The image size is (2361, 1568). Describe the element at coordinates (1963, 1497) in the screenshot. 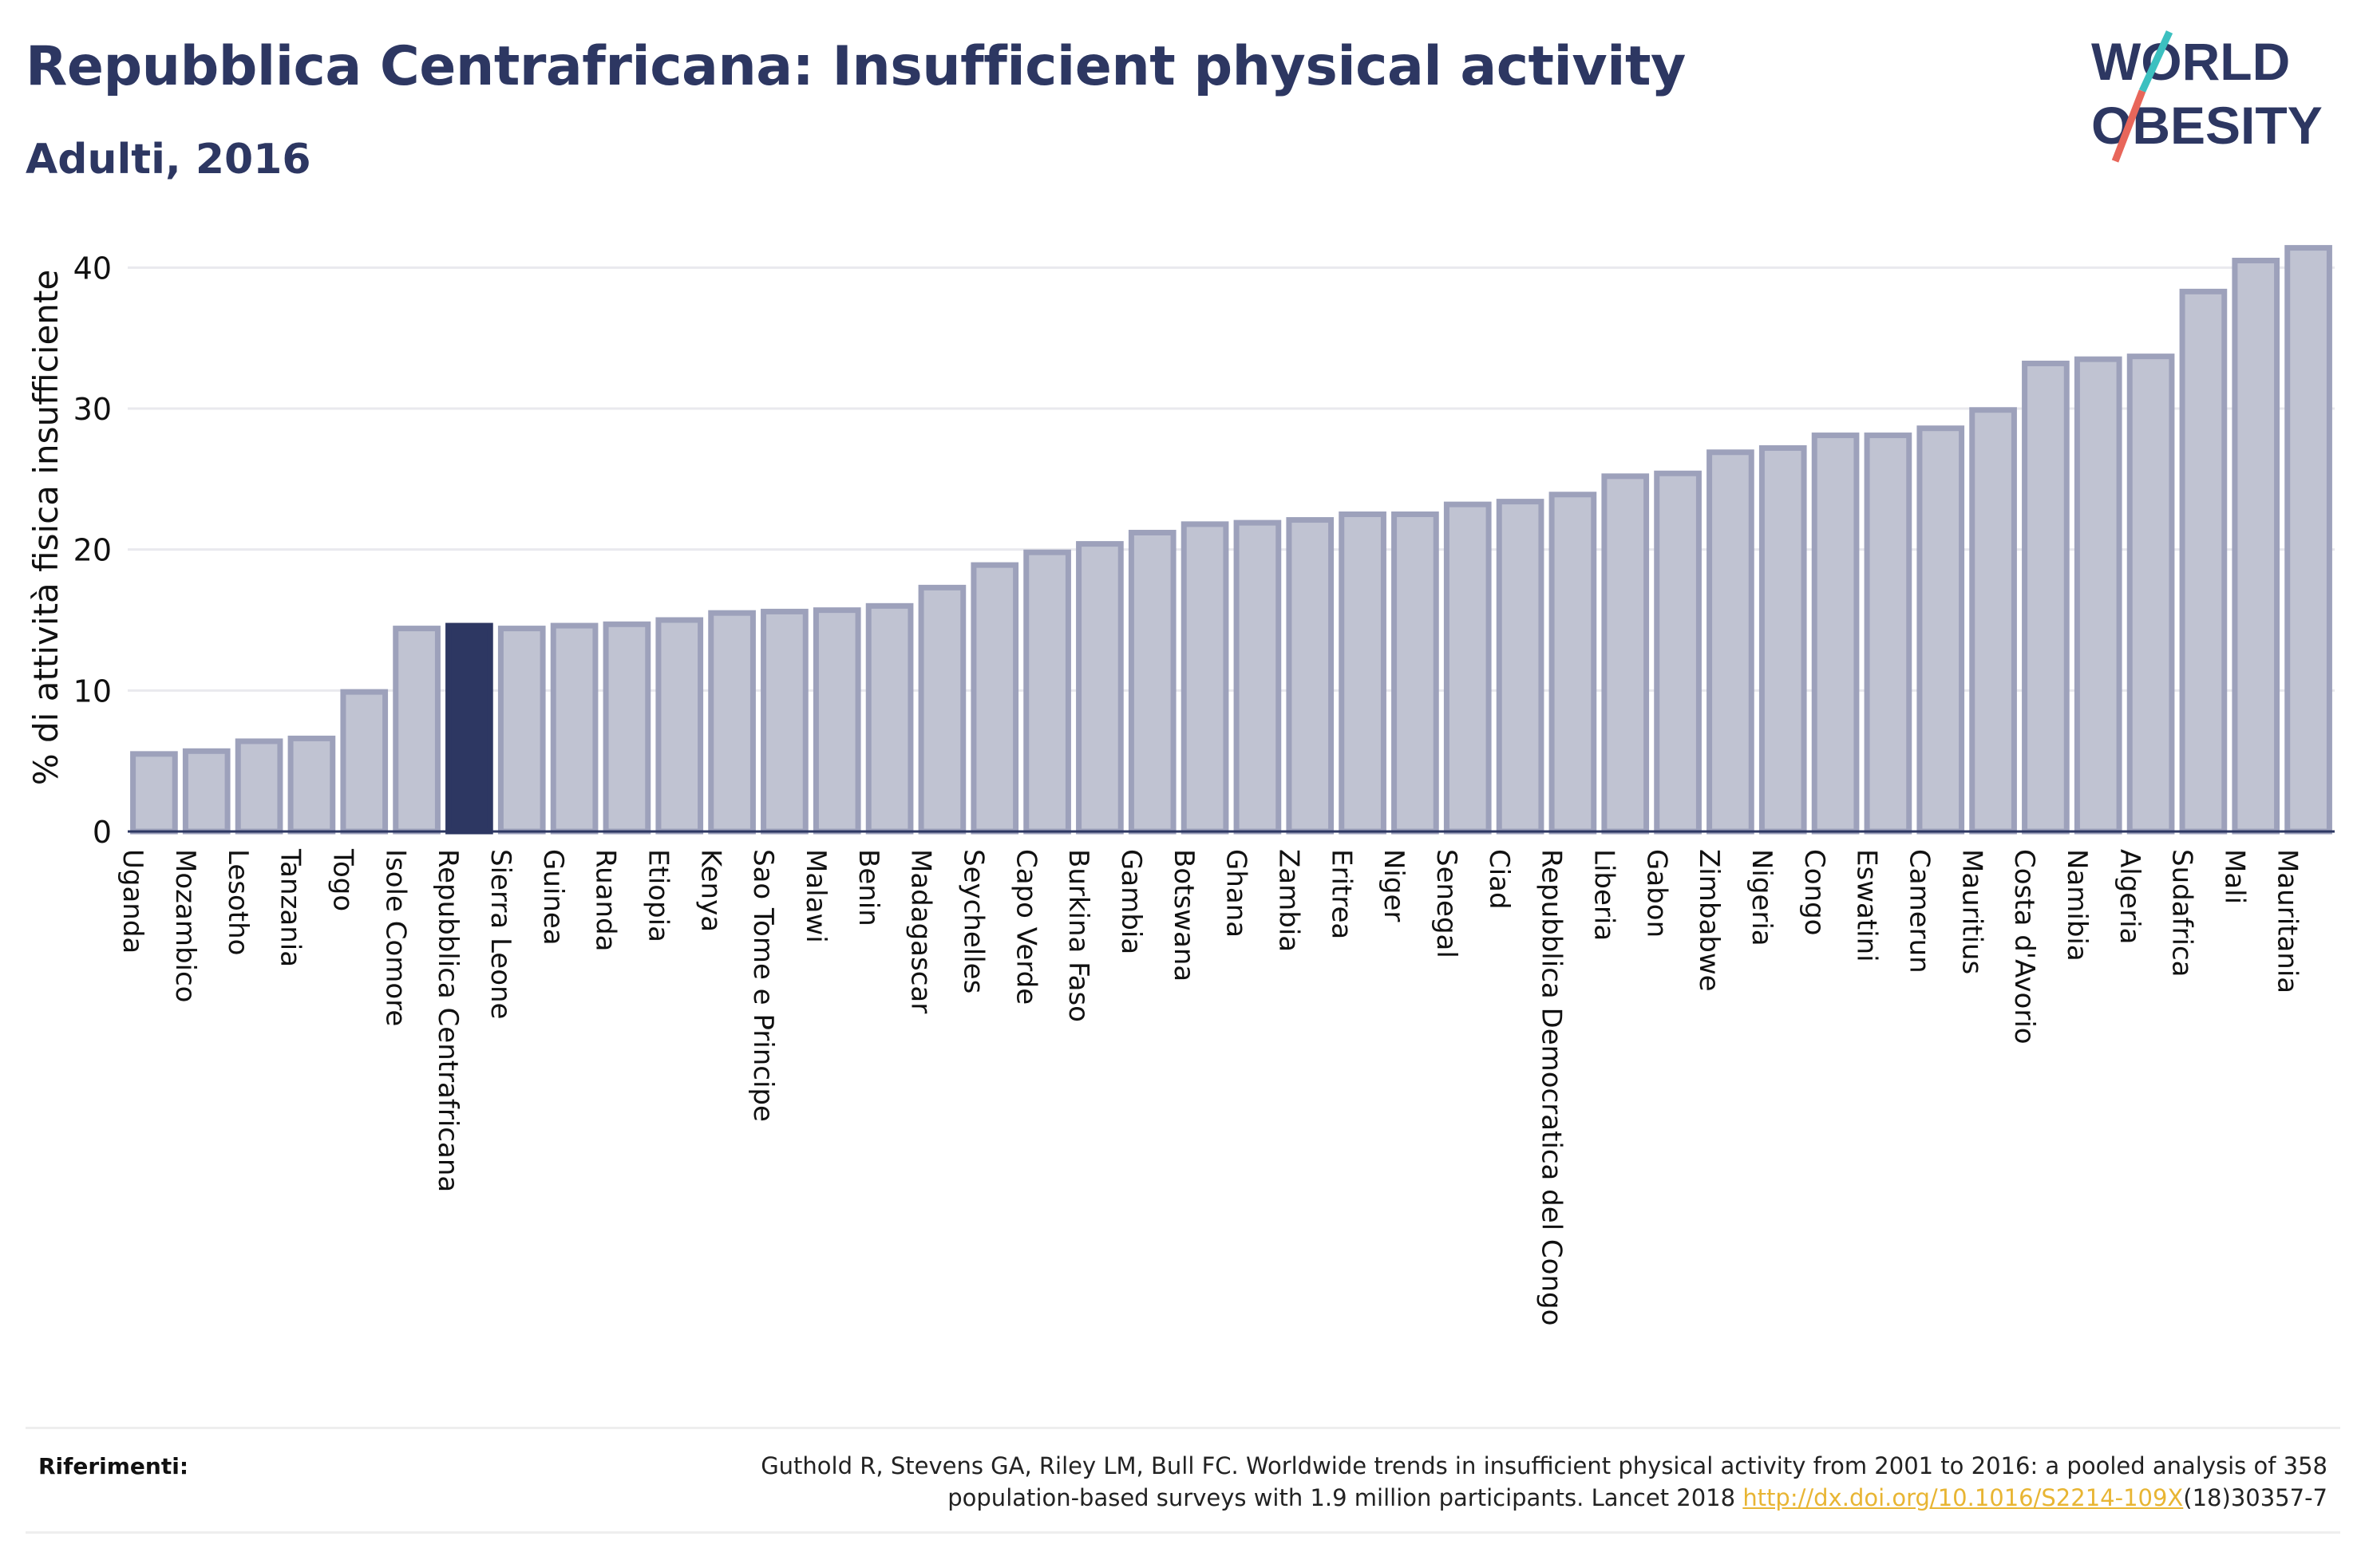

I see `references-doi-link: http://dx.doi.org/10.1016/S2214-109X` at that location.